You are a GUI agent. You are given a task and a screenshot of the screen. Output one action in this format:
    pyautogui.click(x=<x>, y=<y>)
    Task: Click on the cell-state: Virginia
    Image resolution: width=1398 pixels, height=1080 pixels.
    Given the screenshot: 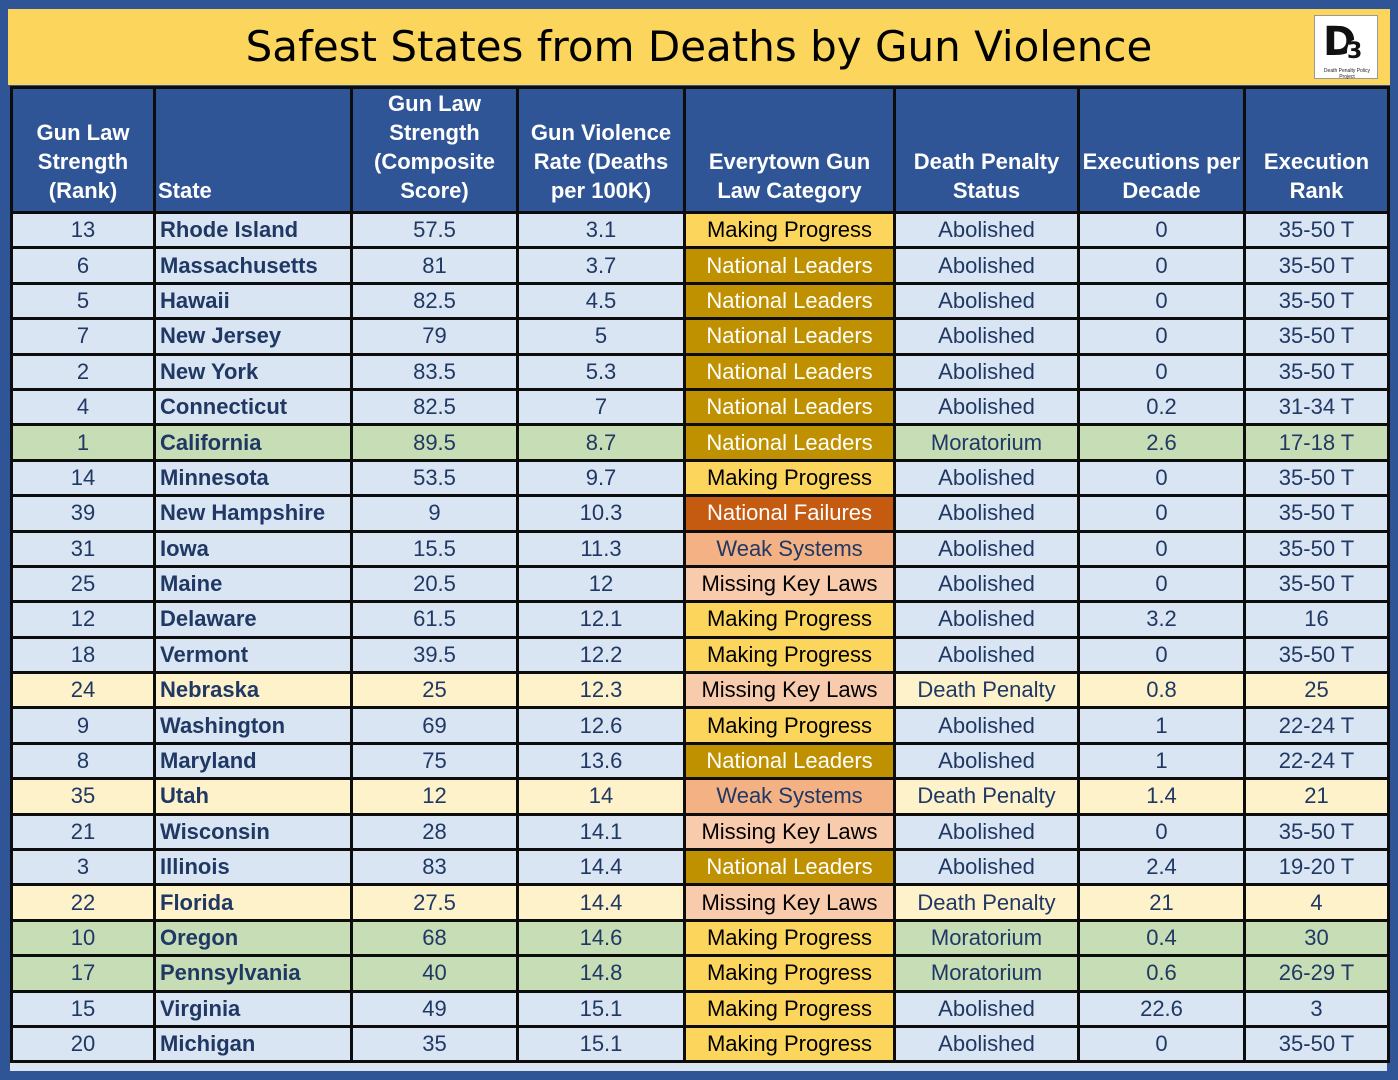 What is the action you would take?
    pyautogui.click(x=253, y=1009)
    